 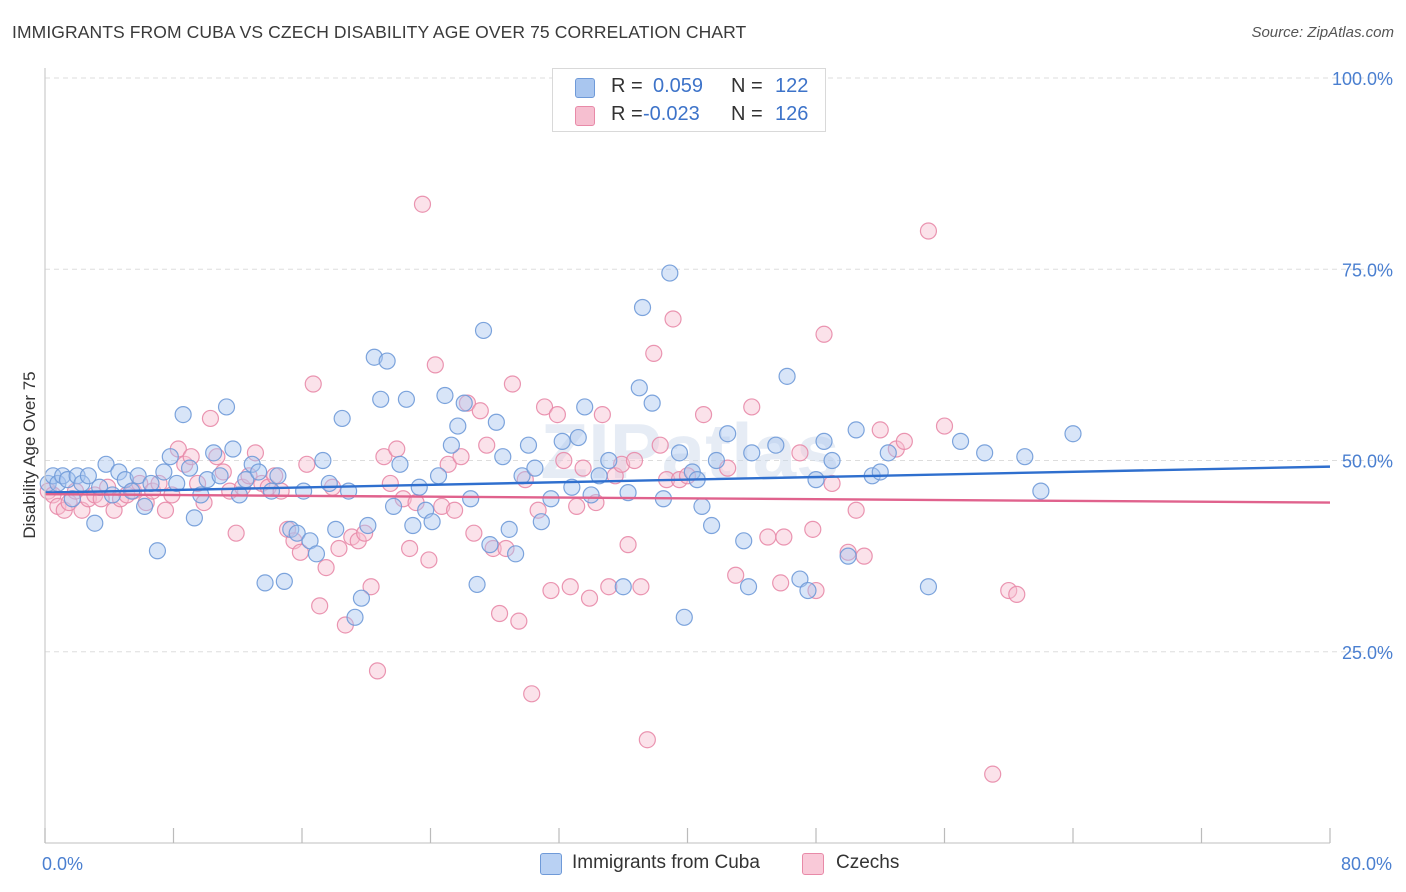 I want to click on stats-row-cuba: R = 0.059 N = 122, so click(x=689, y=88).